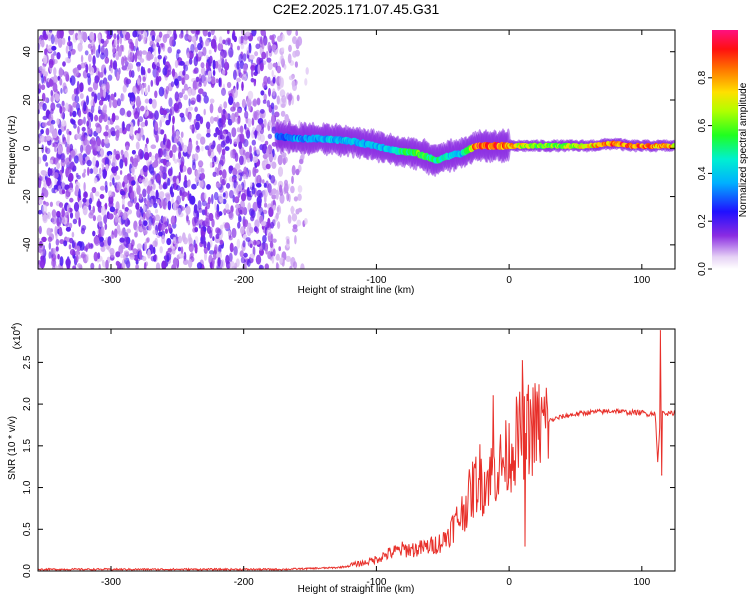 This screenshot has width=750, height=600. What do you see at coordinates (356, 589) in the screenshot?
I see `snr-x-label: Height of straight line (km)` at bounding box center [356, 589].